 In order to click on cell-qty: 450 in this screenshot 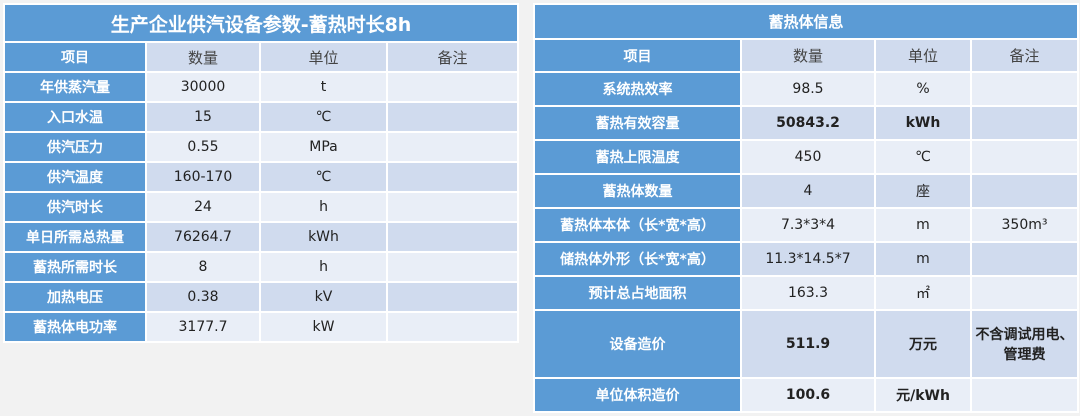, I will do `click(808, 157)`.